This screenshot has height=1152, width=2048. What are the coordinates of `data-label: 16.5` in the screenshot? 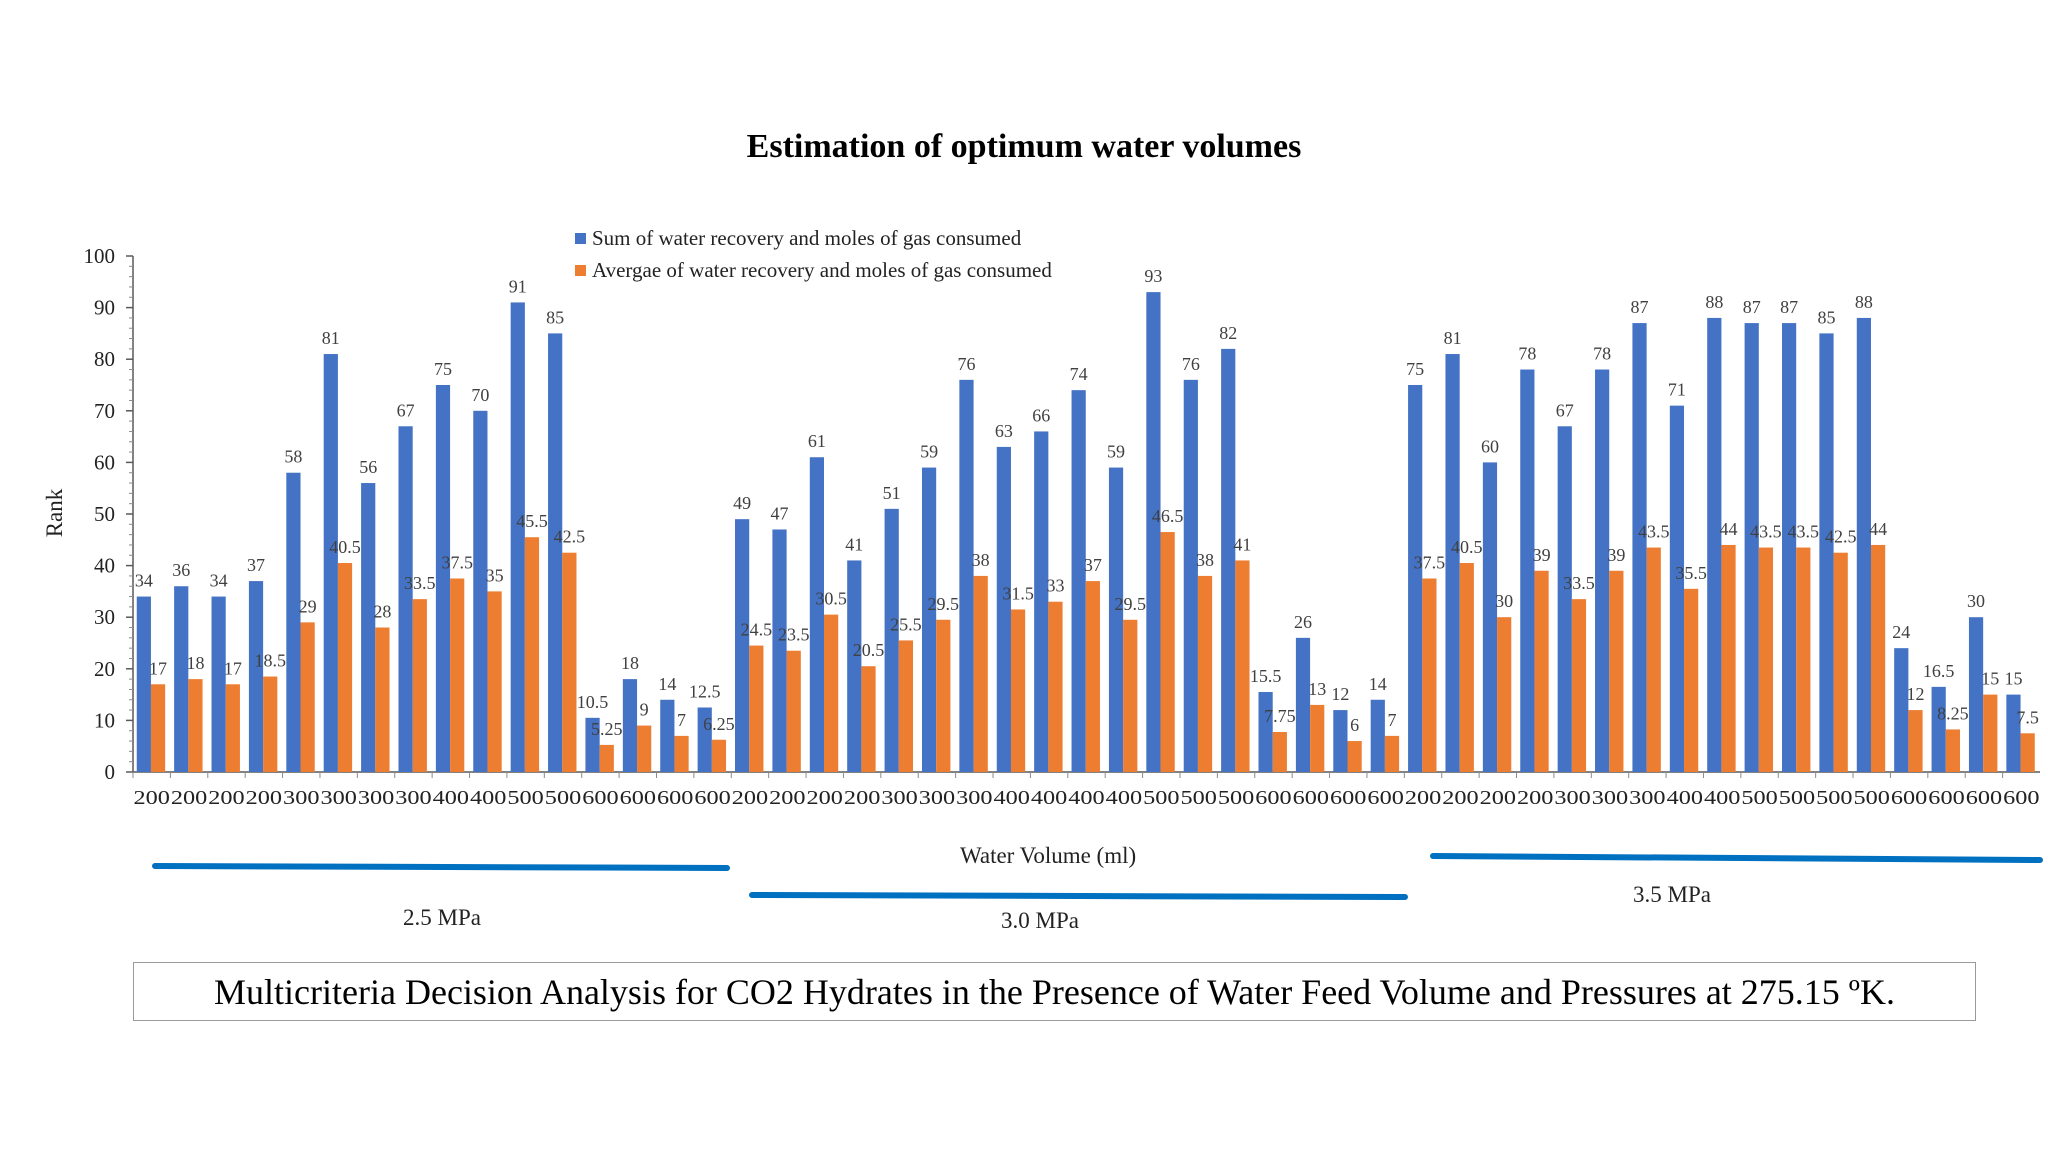 It's located at (1939, 671).